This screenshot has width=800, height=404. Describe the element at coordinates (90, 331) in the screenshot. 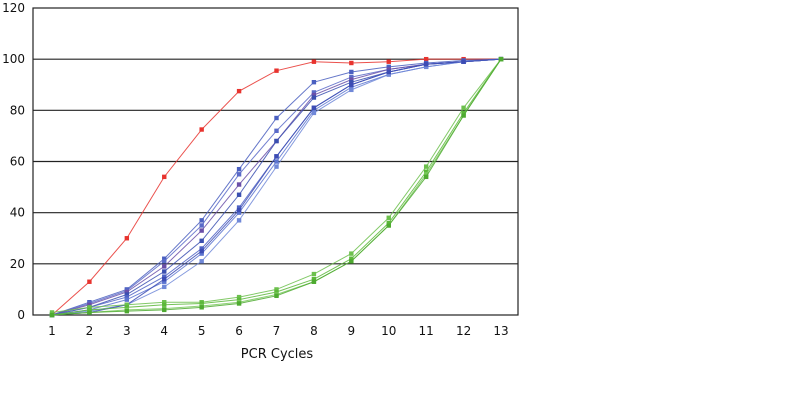

I see `x-tick-label: 2` at that location.